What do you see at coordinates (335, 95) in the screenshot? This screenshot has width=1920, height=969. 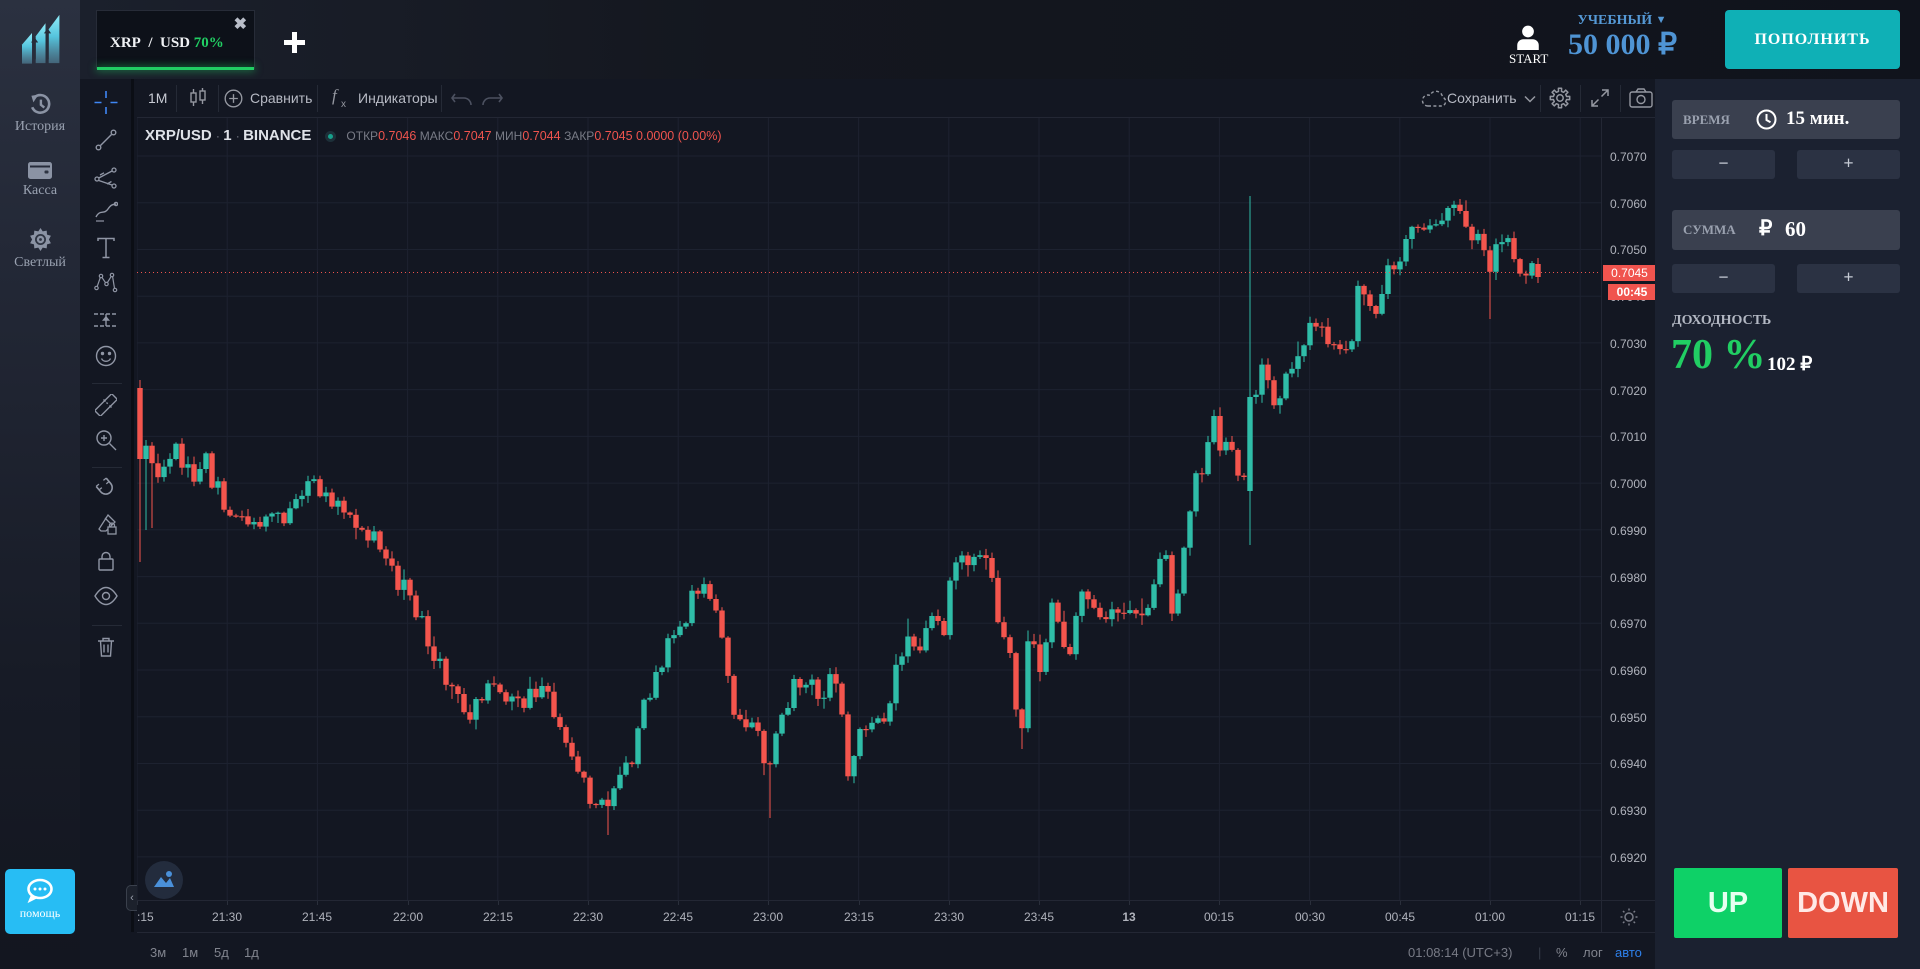 I see `svg-text: f` at bounding box center [335, 95].